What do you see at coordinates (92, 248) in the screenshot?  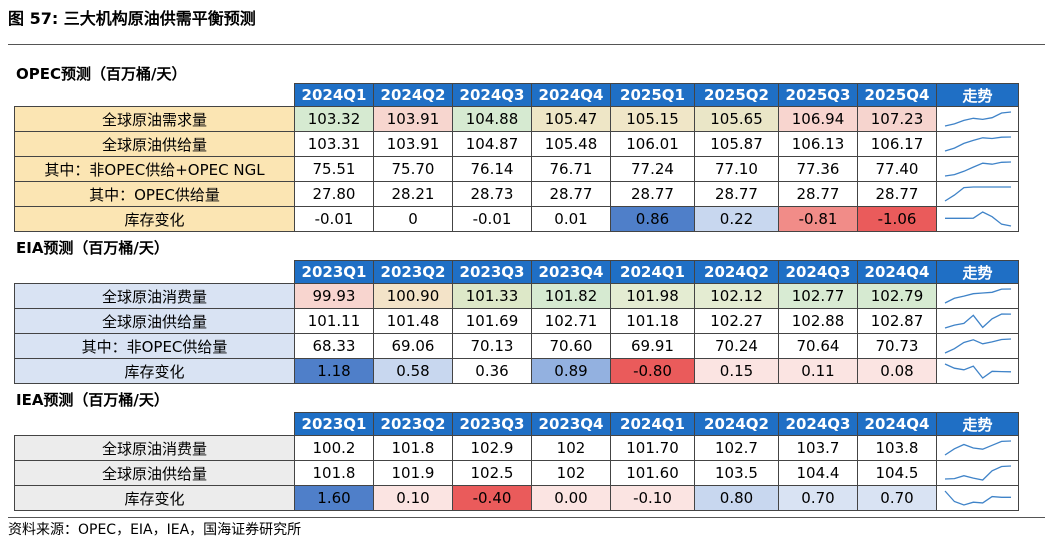 I see `eia-section-title: EIA预测（百万桶/天）` at bounding box center [92, 248].